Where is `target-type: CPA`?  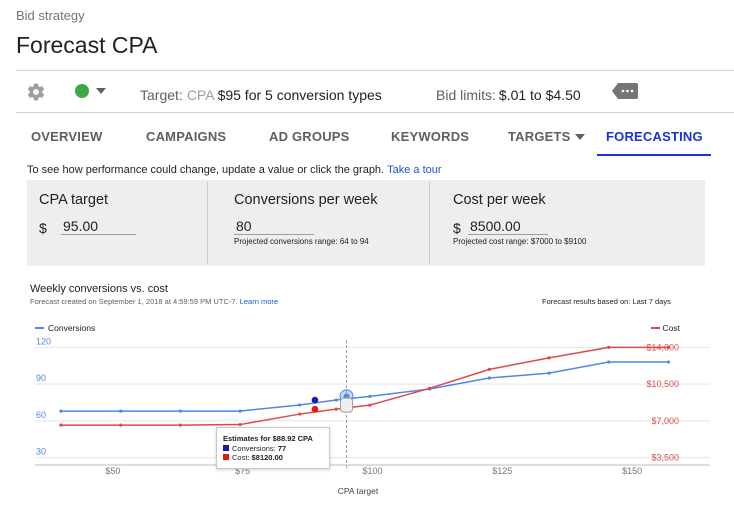 target-type: CPA is located at coordinates (200, 95).